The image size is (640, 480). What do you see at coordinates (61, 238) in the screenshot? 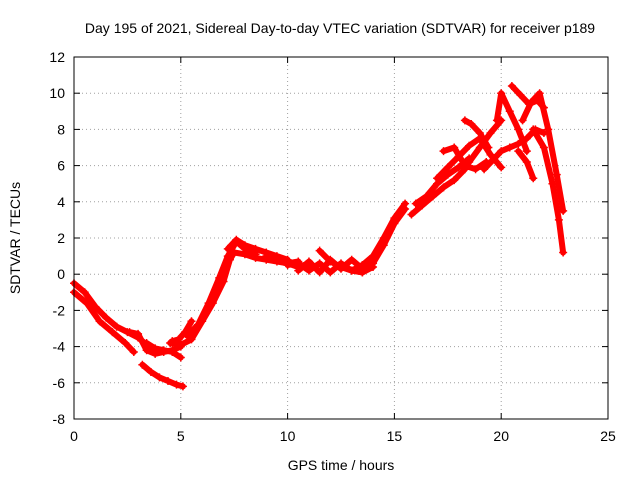
I see `y-tick-label: 2` at bounding box center [61, 238].